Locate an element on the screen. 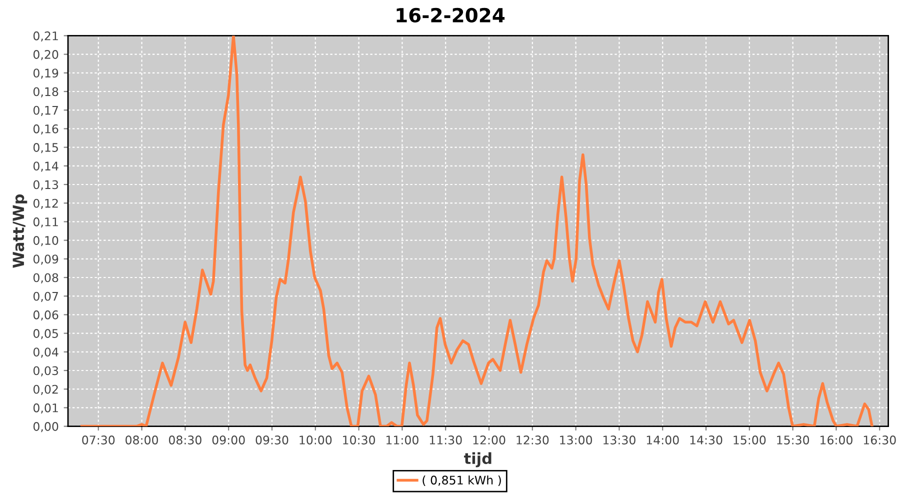 The height and width of the screenshot is (500, 900). x-tick-label: 15:30 is located at coordinates (793, 440).